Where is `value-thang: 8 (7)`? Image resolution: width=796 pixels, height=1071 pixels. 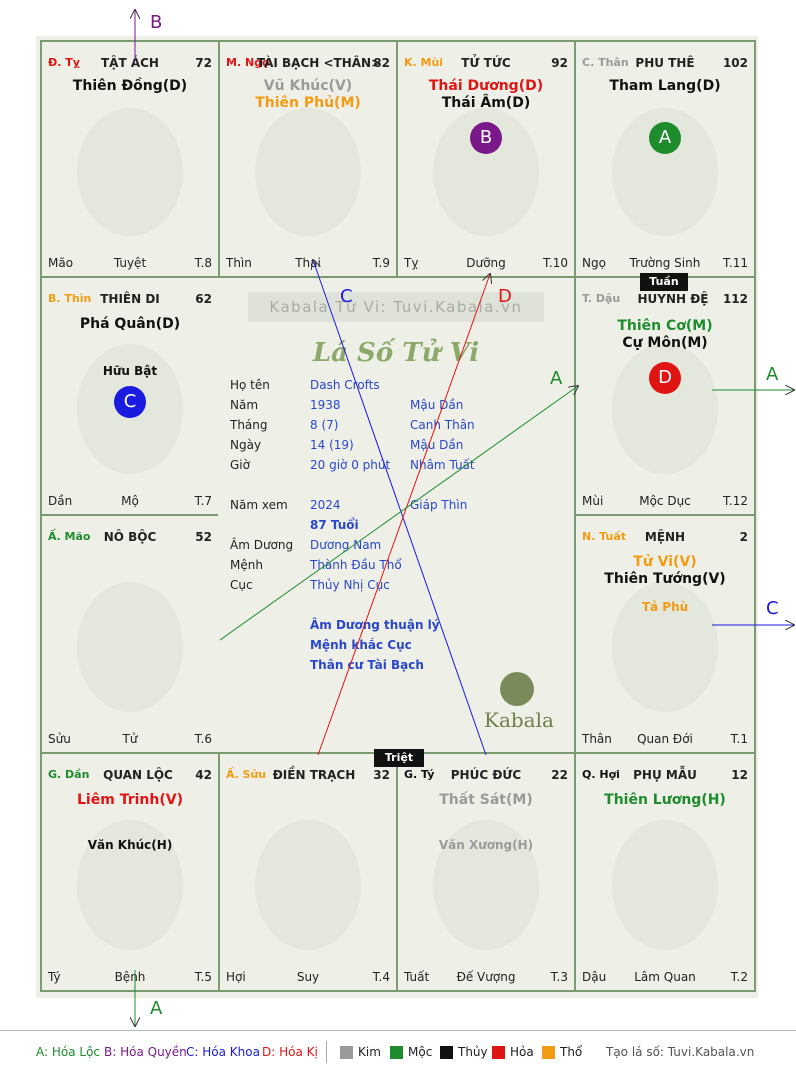 value-thang: 8 (7) is located at coordinates (324, 425).